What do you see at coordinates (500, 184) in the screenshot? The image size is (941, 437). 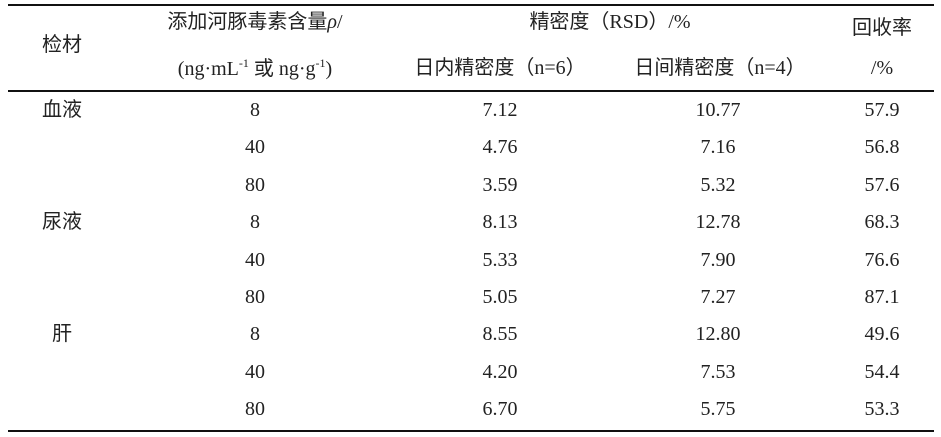 I see `table-cell: 3.59` at bounding box center [500, 184].